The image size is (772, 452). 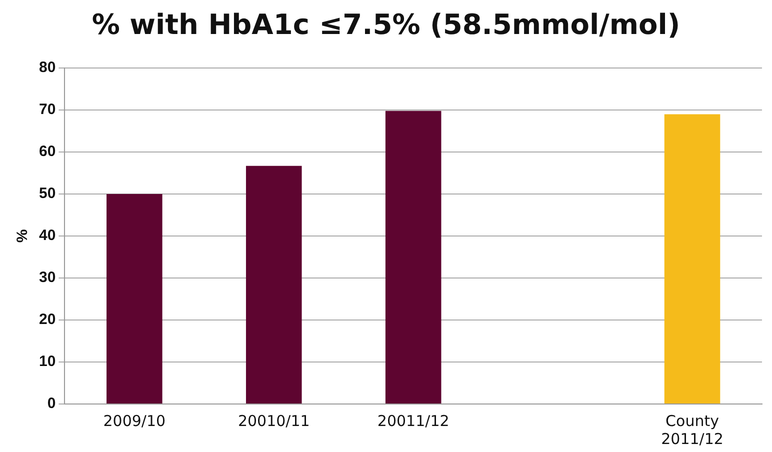 What do you see at coordinates (47, 235) in the screenshot?
I see `y-tick-label: 40` at bounding box center [47, 235].